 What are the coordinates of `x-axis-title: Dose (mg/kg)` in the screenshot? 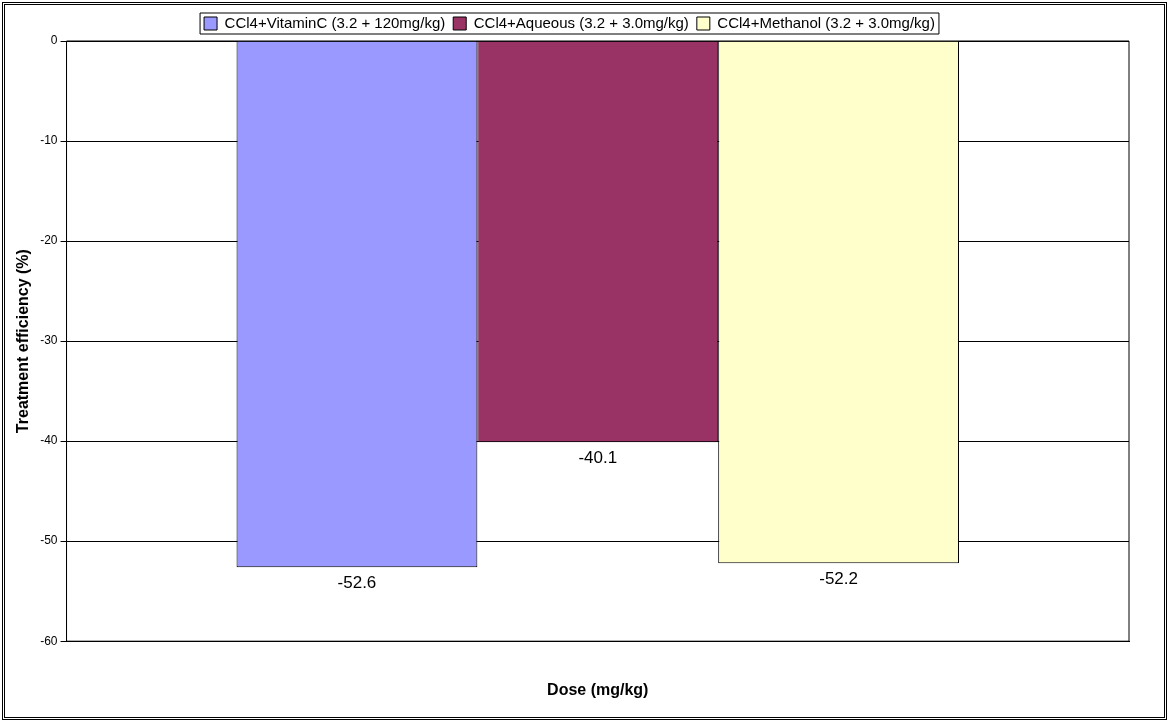 It's located at (598, 689).